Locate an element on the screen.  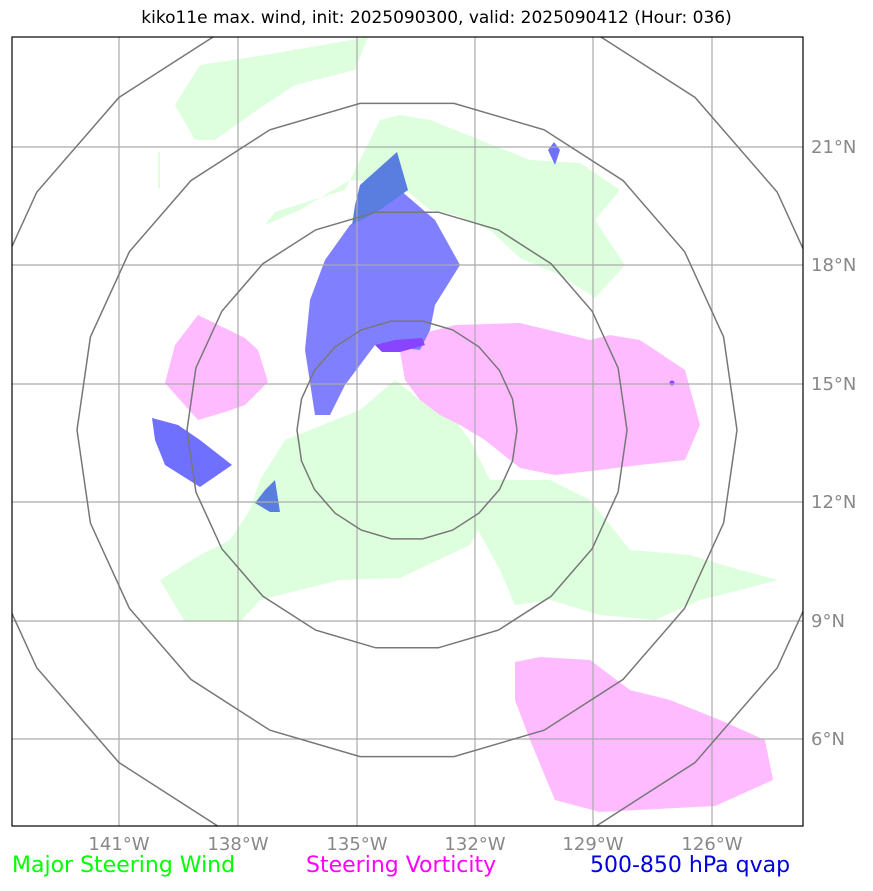
range-ring is located at coordinates (407, 430).